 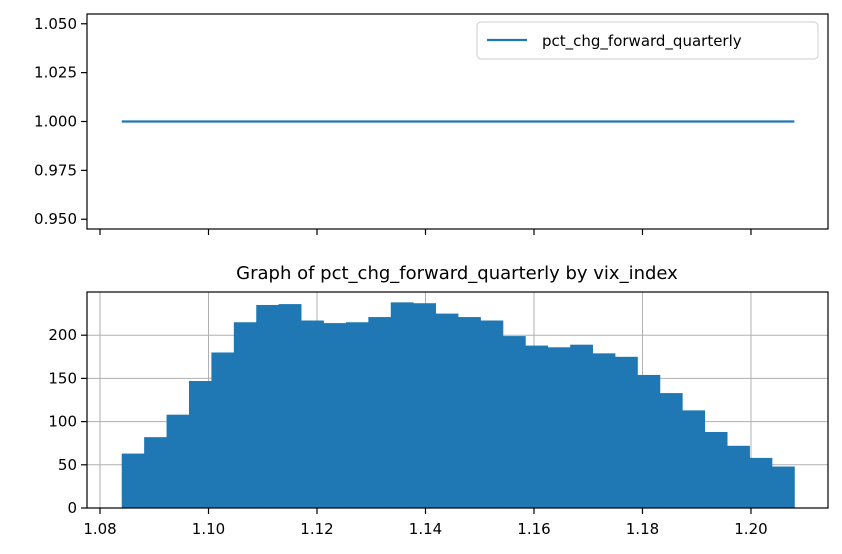 I want to click on legend: pct_chg_forward_quarterly, so click(x=647, y=40).